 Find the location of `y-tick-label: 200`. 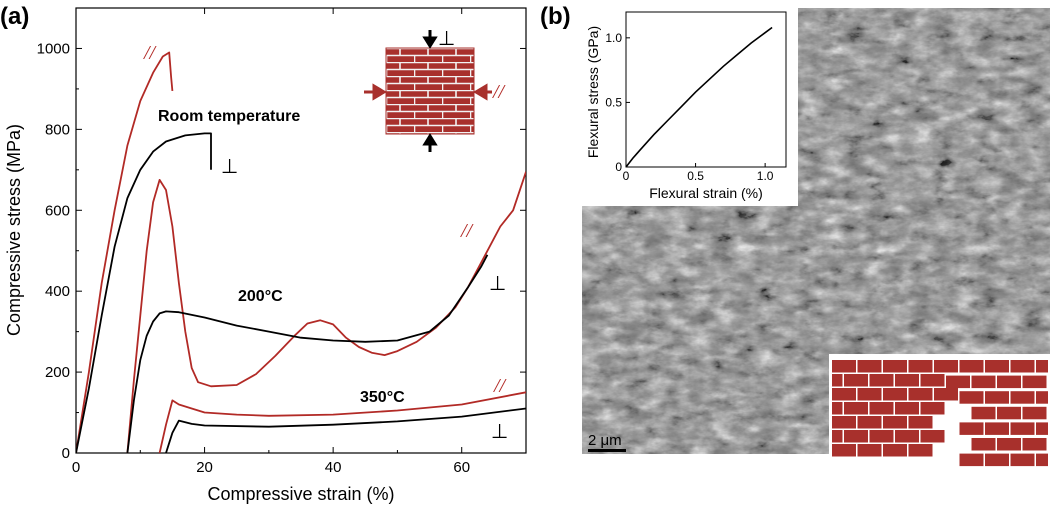

y-tick-label: 200 is located at coordinates (57, 372).